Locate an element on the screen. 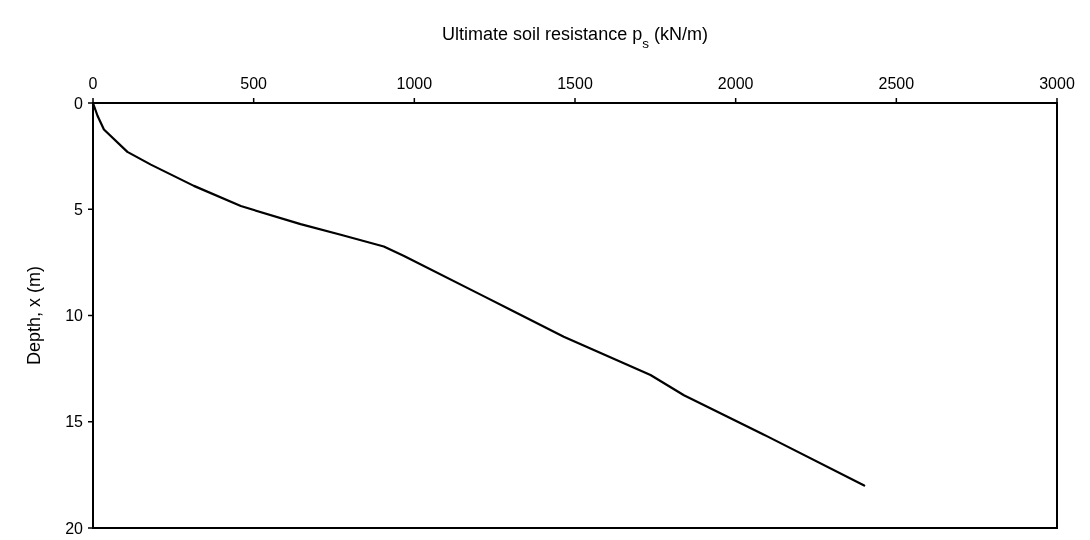 The image size is (1090, 540). y-tick-label: 20 is located at coordinates (74, 528).